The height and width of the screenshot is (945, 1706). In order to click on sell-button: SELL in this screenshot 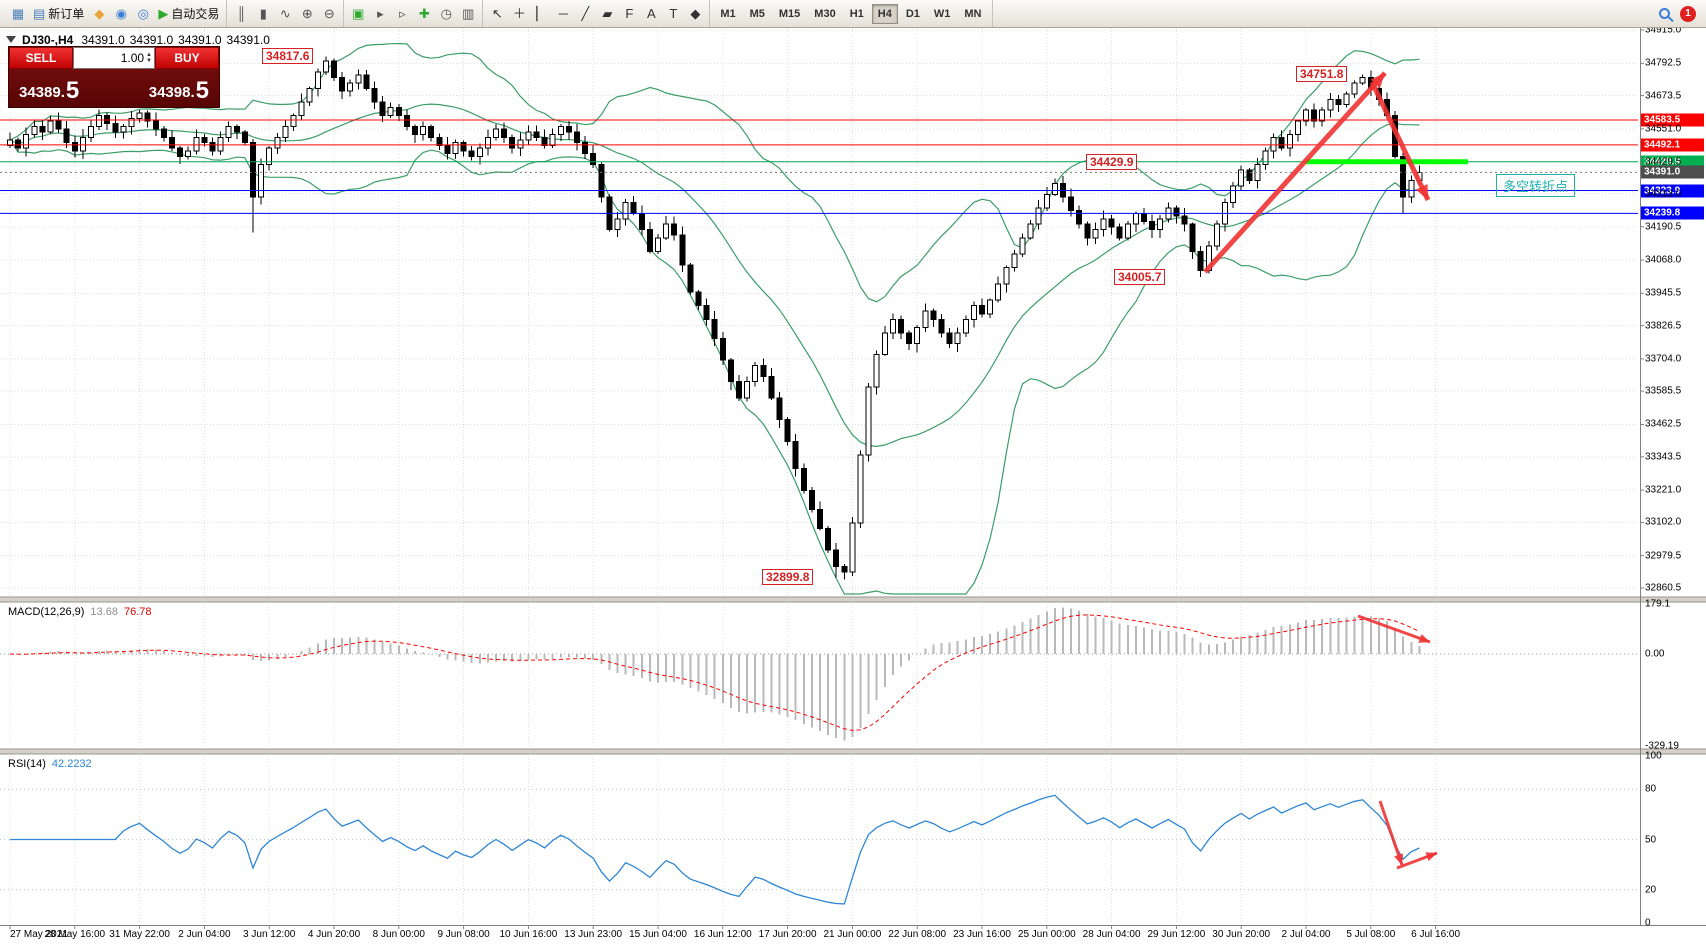, I will do `click(41, 58)`.